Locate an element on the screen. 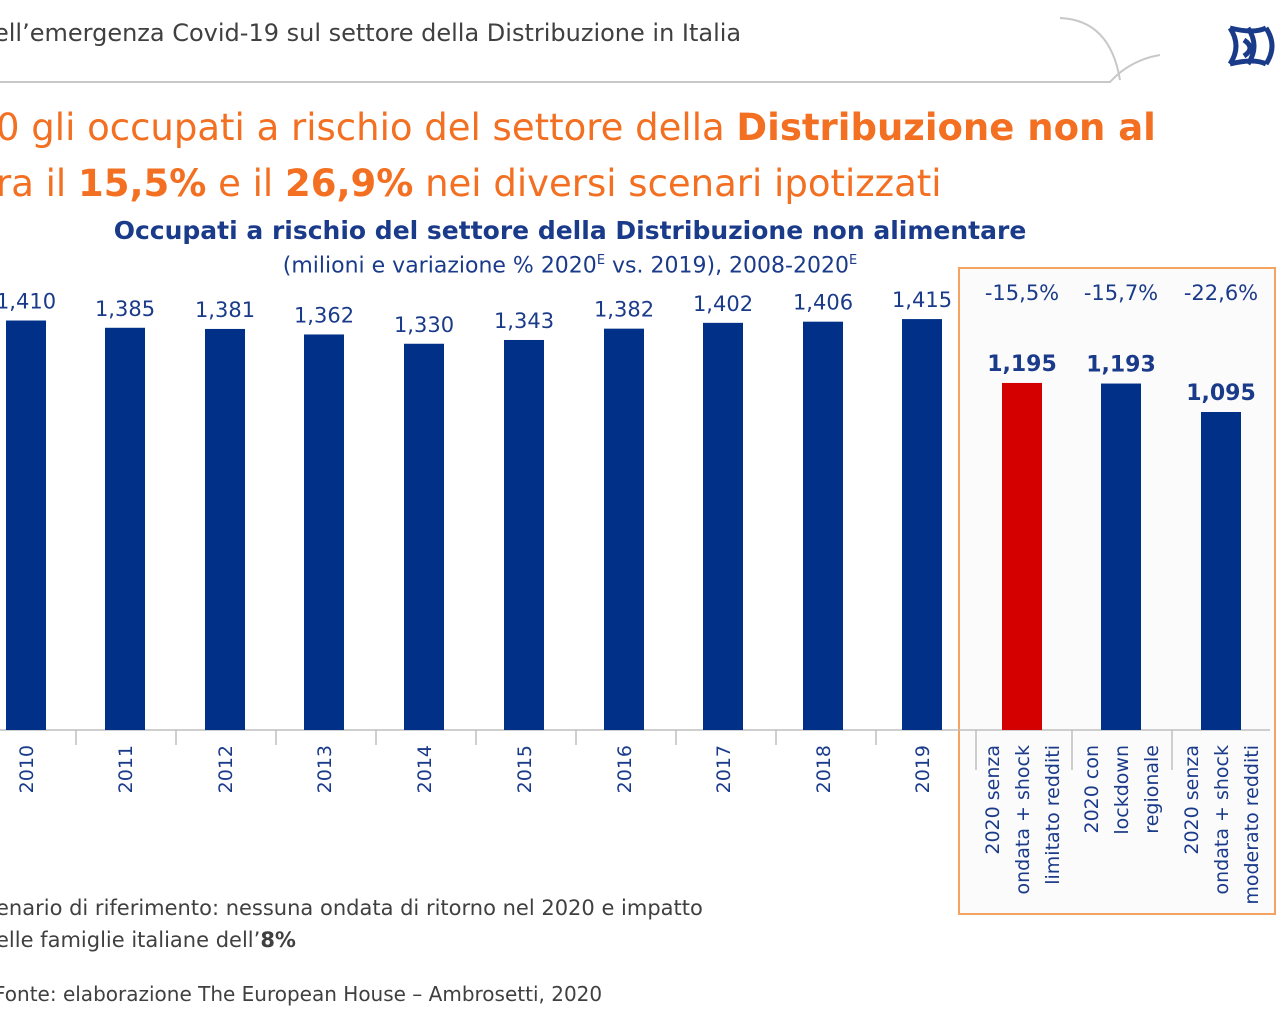  footer-note-line-2: elle famiglie italiane dell’8% is located at coordinates (148, 940).